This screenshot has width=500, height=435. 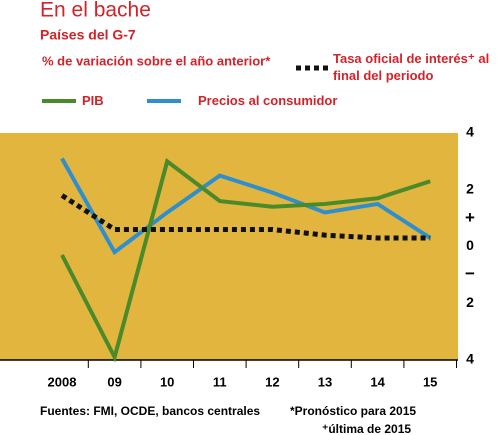 What do you see at coordinates (93, 100) in the screenshot?
I see `legend-label: PIB` at bounding box center [93, 100].